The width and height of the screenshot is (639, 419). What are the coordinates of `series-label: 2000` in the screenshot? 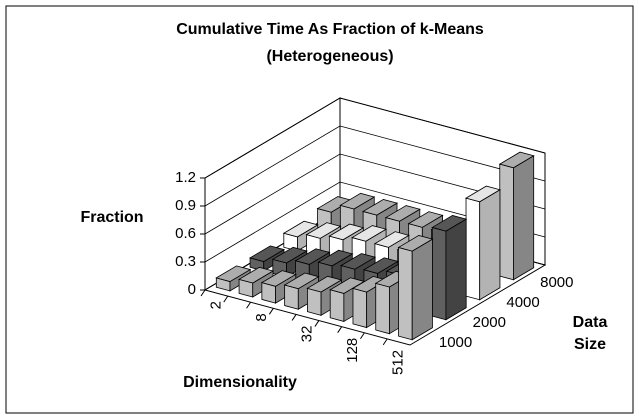 It's located at (489, 322).